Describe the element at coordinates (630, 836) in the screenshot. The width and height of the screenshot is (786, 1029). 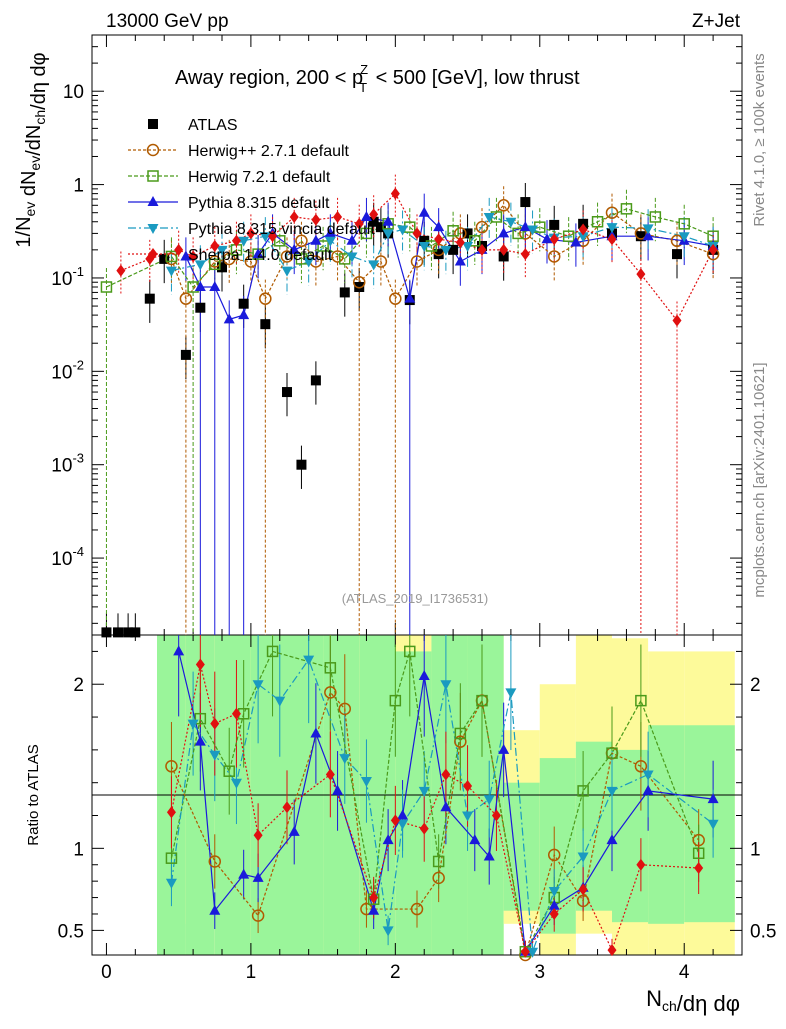
I see `band-green` at that location.